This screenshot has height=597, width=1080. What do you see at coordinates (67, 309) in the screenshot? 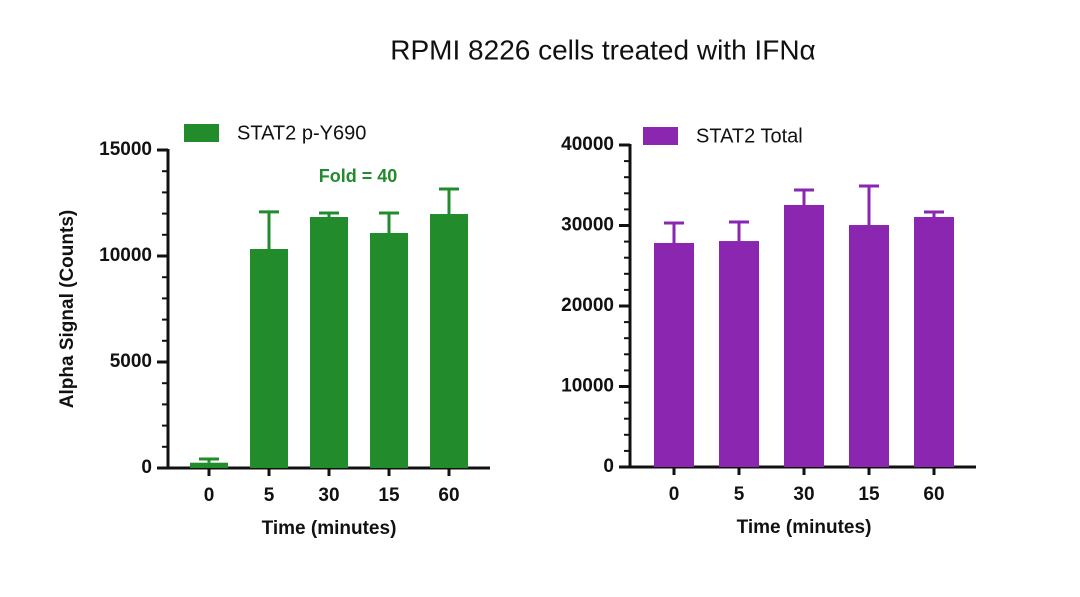
I see `y-axis-label: Alpha Signal (Counts)` at bounding box center [67, 309].